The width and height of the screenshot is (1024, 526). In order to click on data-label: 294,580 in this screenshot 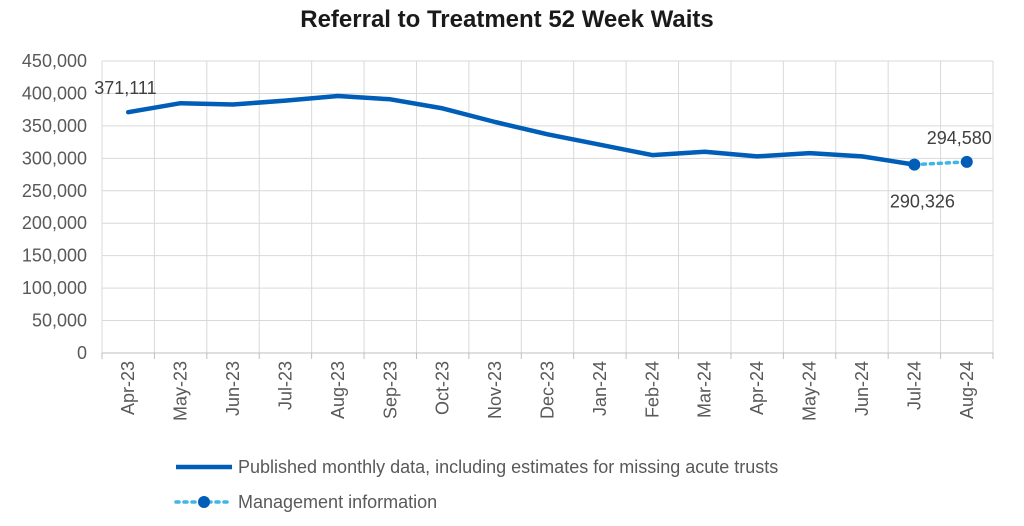, I will do `click(959, 138)`.